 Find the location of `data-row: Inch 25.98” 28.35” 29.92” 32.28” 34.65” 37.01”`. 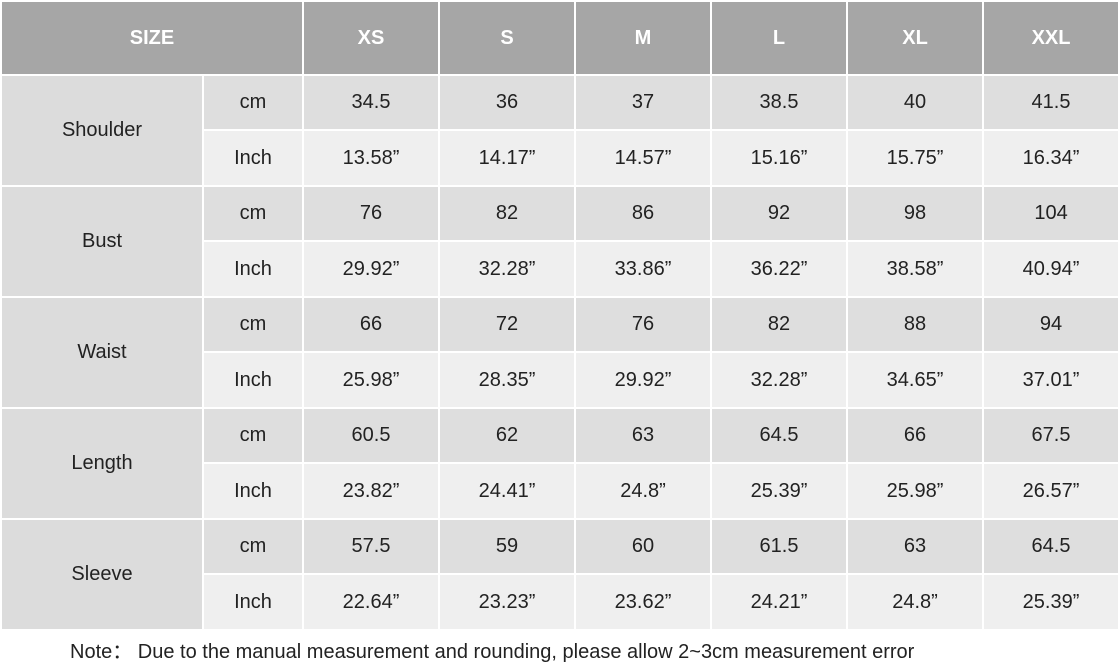

data-row: Inch 25.98” 28.35” 29.92” 32.28” 34.65” 37.01” is located at coordinates (560, 380).